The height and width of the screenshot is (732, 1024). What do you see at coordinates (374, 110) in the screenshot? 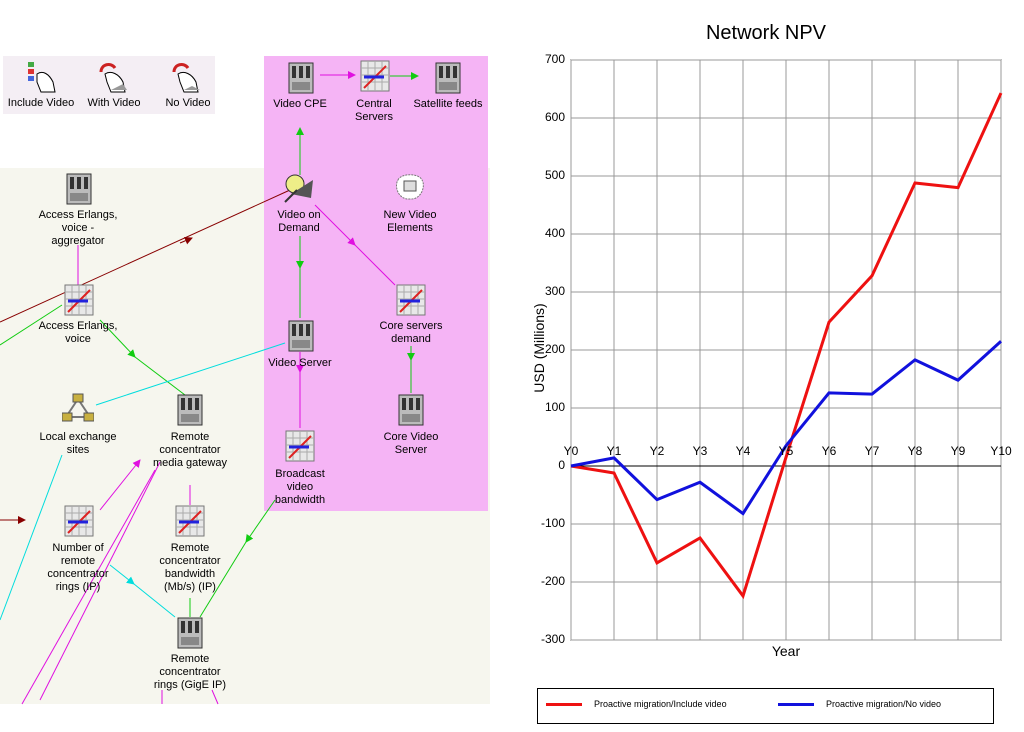
I see `central-servers-label: Central Servers` at bounding box center [374, 110].